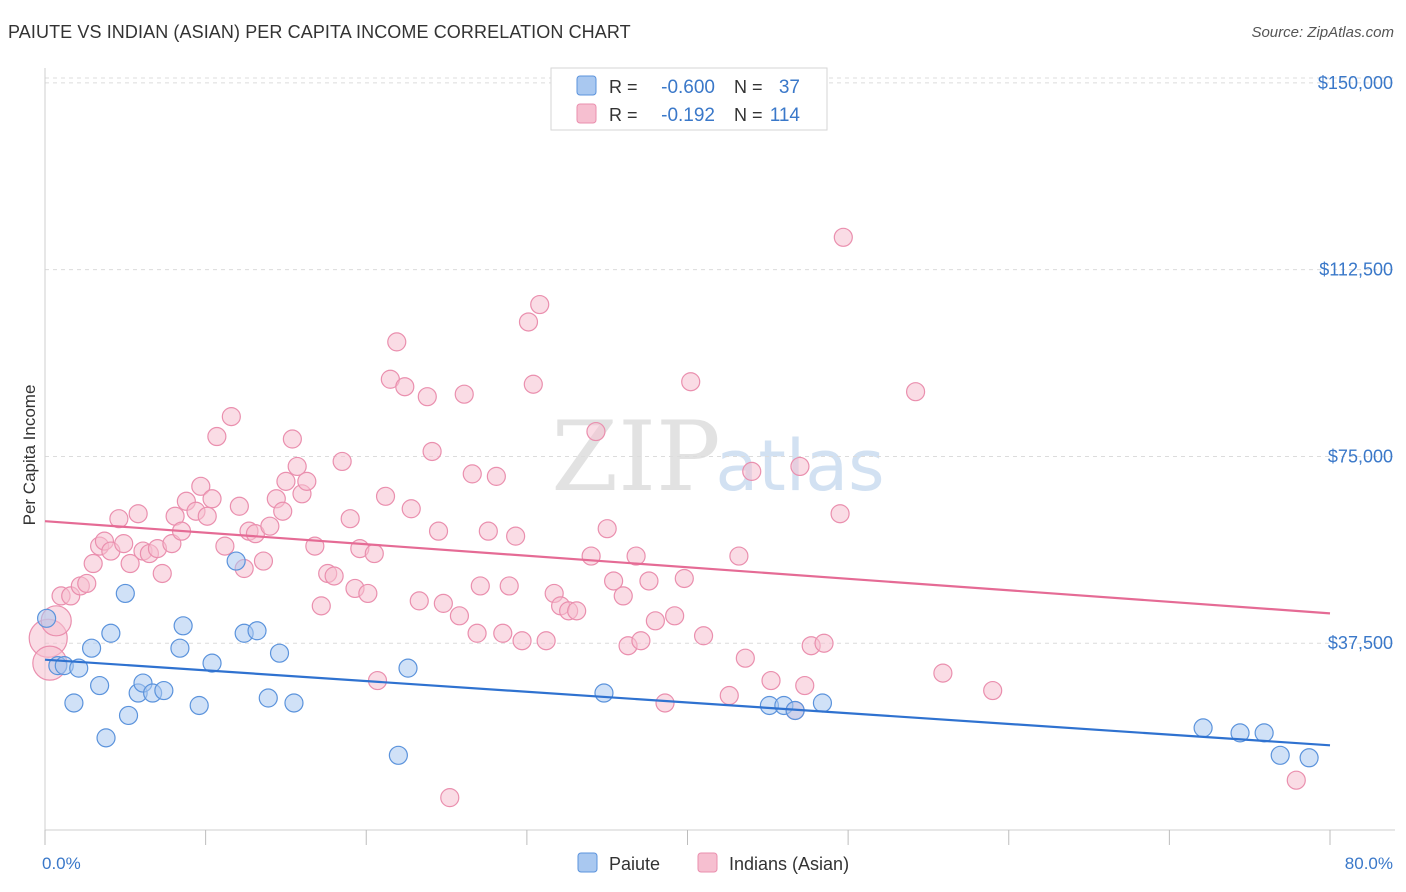  What do you see at coordinates (1360, 643) in the screenshot?
I see `y-tick-label: $37,500` at bounding box center [1360, 643].